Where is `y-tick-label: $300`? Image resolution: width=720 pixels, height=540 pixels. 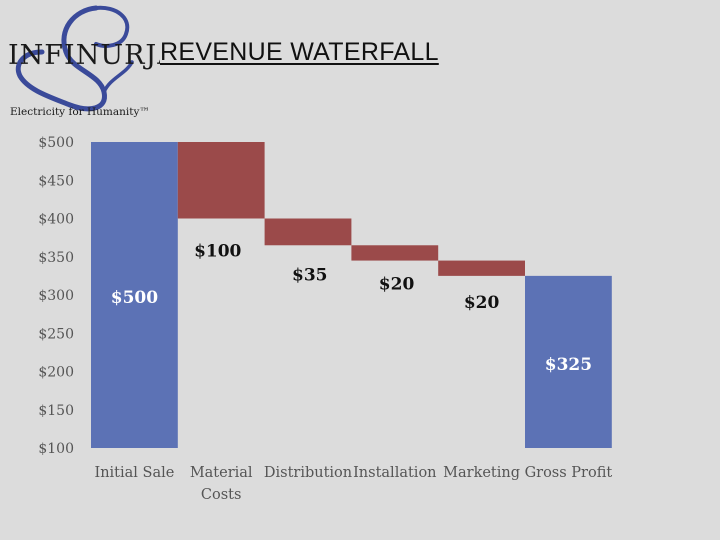 y-tick-label: $300 is located at coordinates (56, 296).